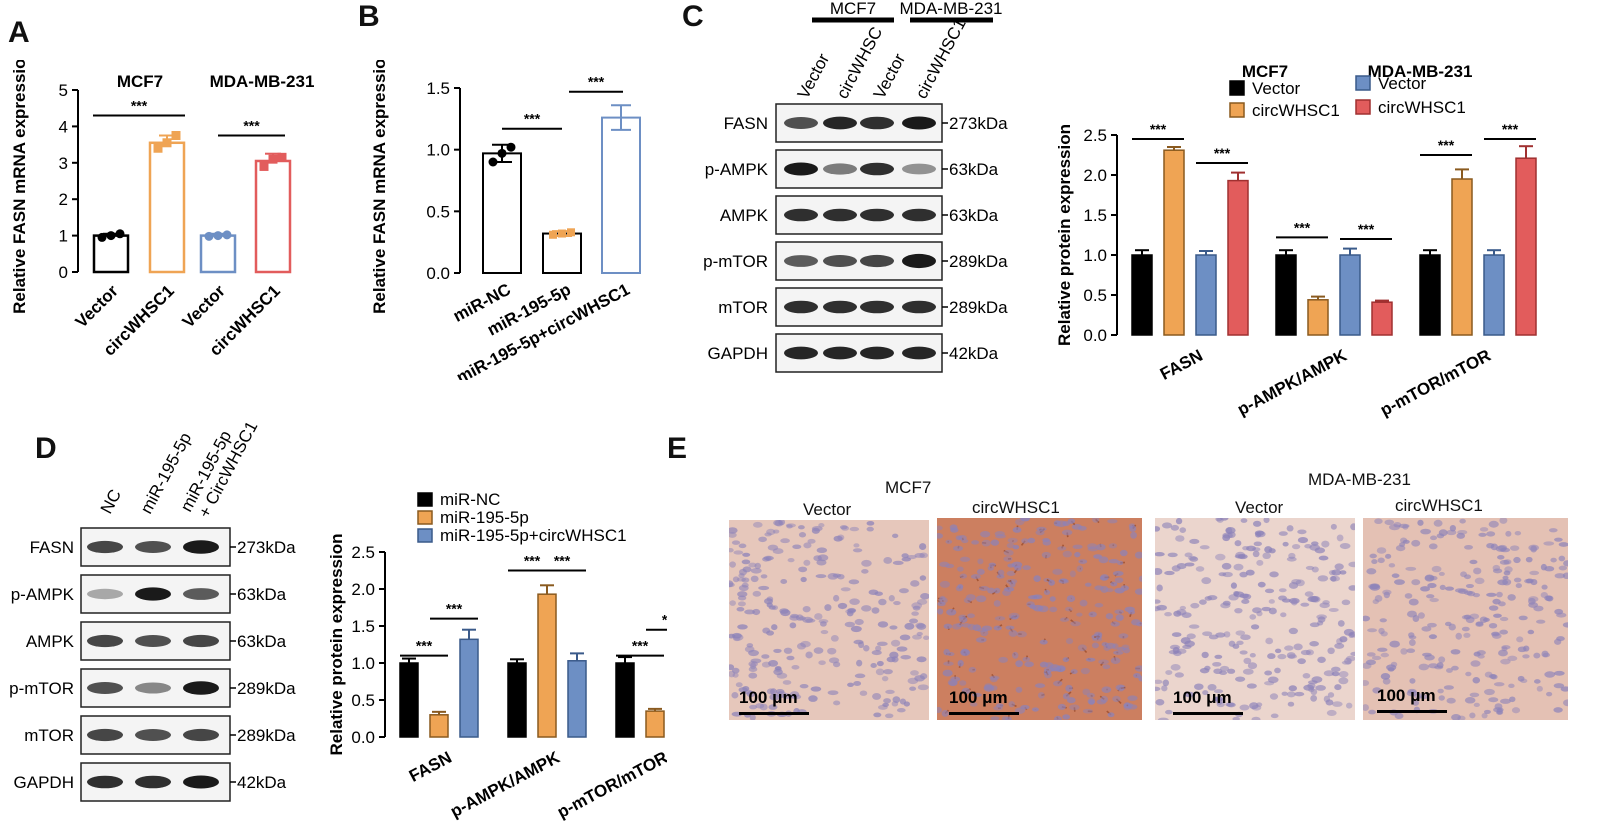 The width and height of the screenshot is (1604, 839). I want to click on blot-c-size-label: 63kDa, so click(974, 169).